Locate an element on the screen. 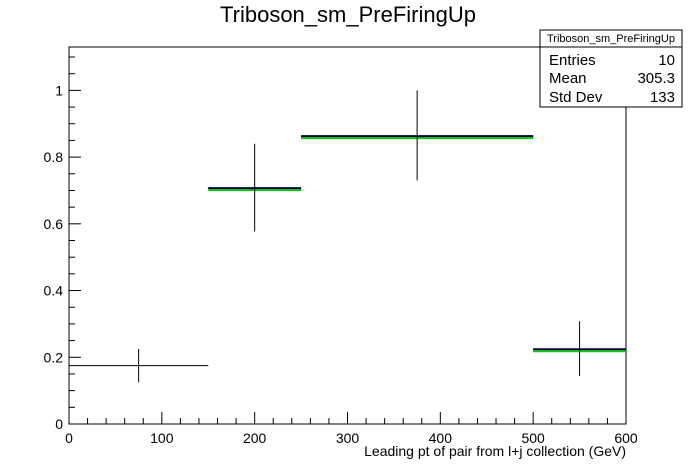  x-tick-label: 0 is located at coordinates (69, 438).